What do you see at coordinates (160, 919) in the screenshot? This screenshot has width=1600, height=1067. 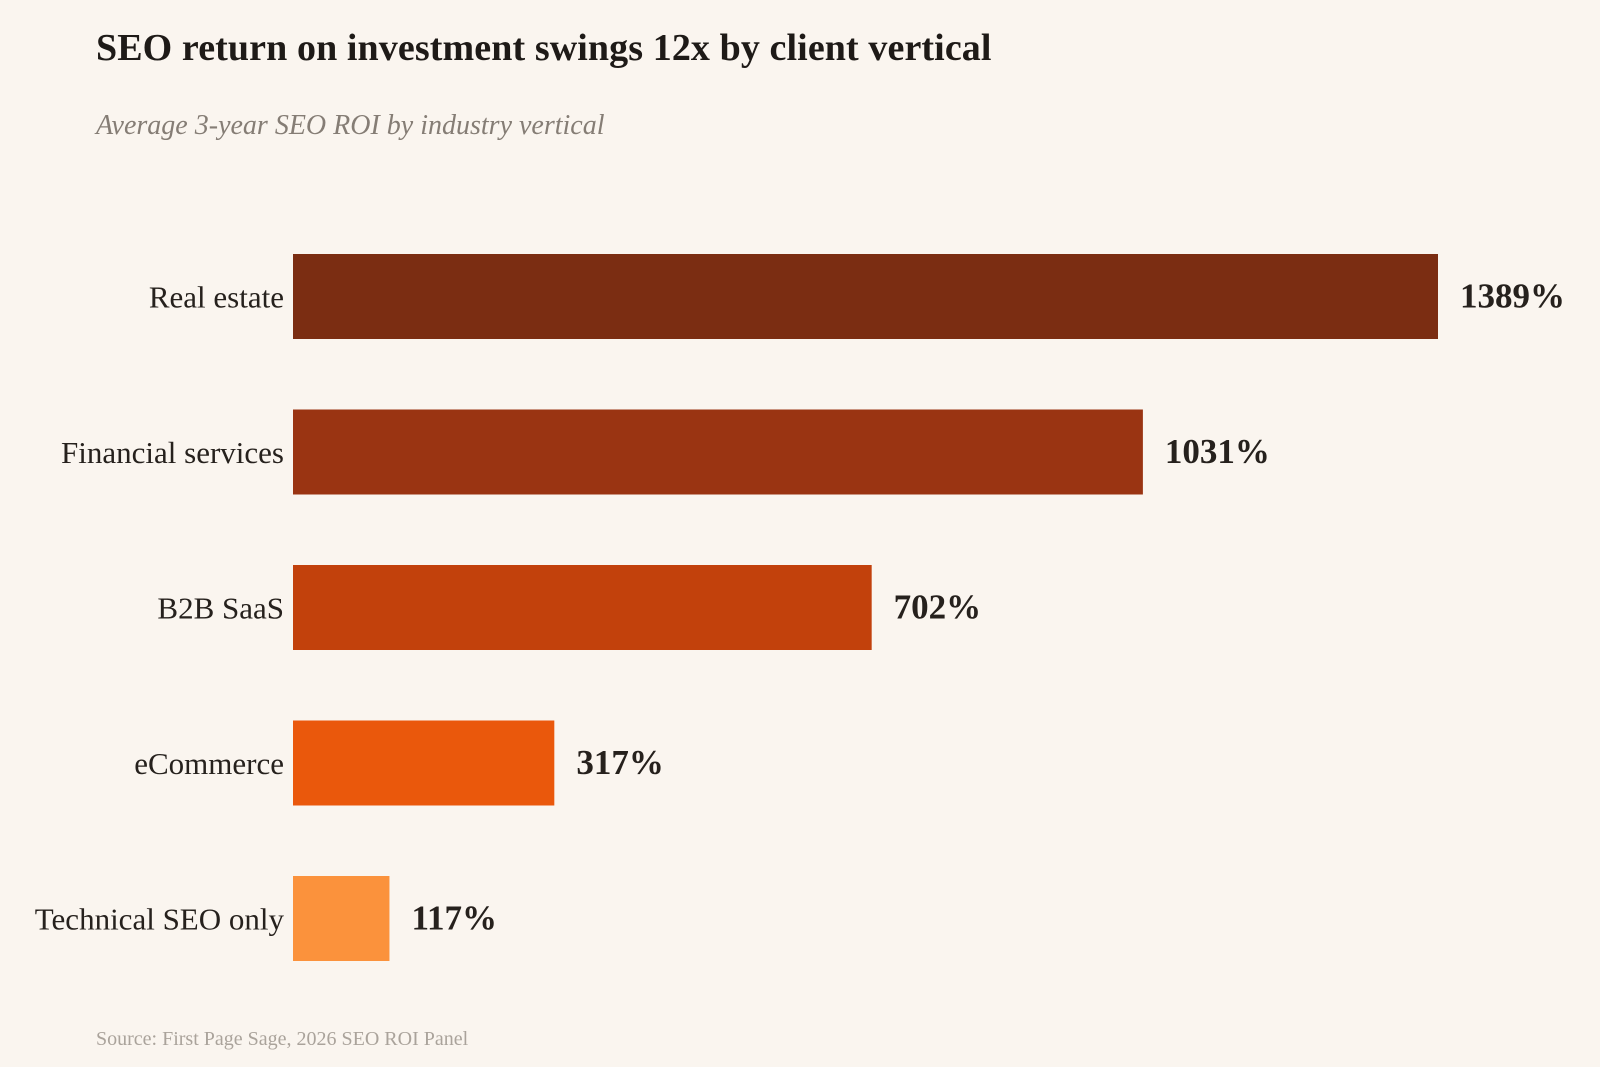 I see `category-label: Technical SEO only` at bounding box center [160, 919].